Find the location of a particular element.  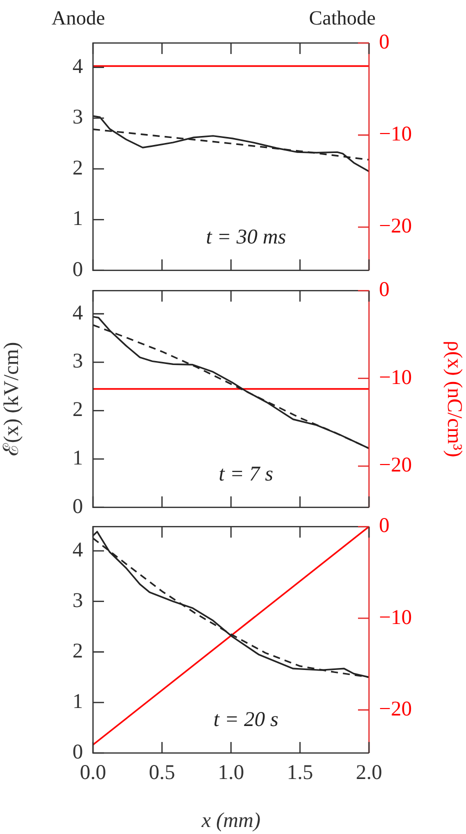

y-axis-title: ℰ(x) (kV/cm) is located at coordinates (12, 399).